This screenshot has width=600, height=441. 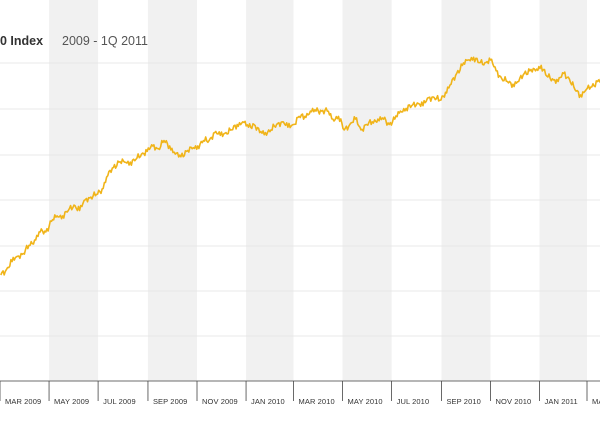 What do you see at coordinates (463, 401) in the screenshot?
I see `x-tick-label: SEP 2010` at bounding box center [463, 401].